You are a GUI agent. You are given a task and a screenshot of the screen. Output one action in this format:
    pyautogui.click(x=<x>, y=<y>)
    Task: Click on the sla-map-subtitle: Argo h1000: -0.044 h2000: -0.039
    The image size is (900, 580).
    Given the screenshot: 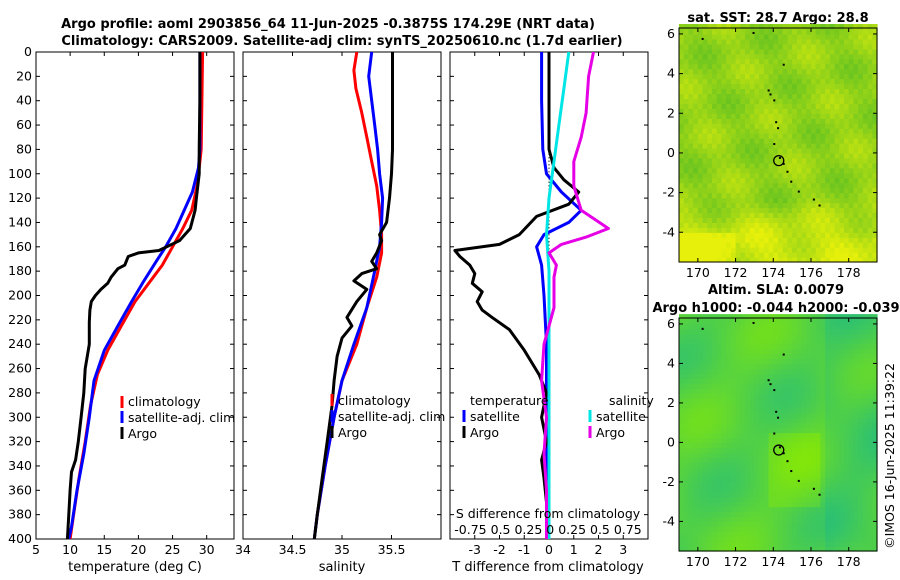 What is the action you would take?
    pyautogui.click(x=775, y=308)
    